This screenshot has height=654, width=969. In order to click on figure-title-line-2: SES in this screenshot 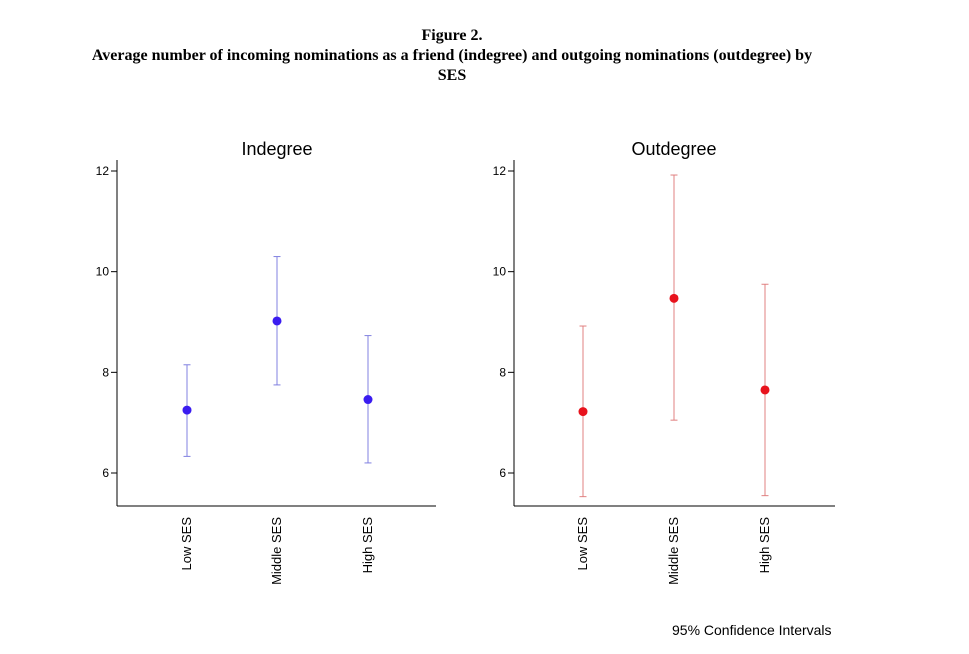, I will do `click(452, 75)`.